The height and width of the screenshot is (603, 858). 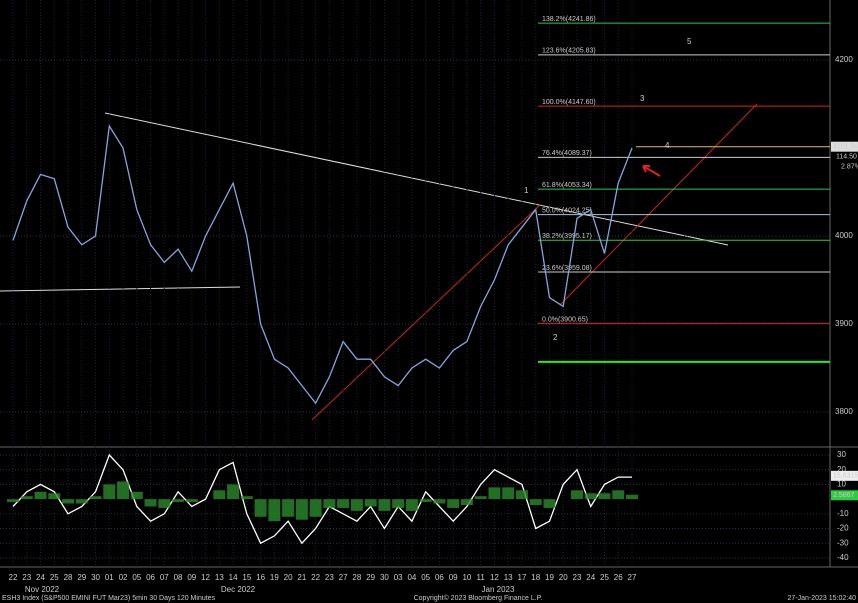 I want to click on x-tick-label: 08, so click(x=178, y=577).